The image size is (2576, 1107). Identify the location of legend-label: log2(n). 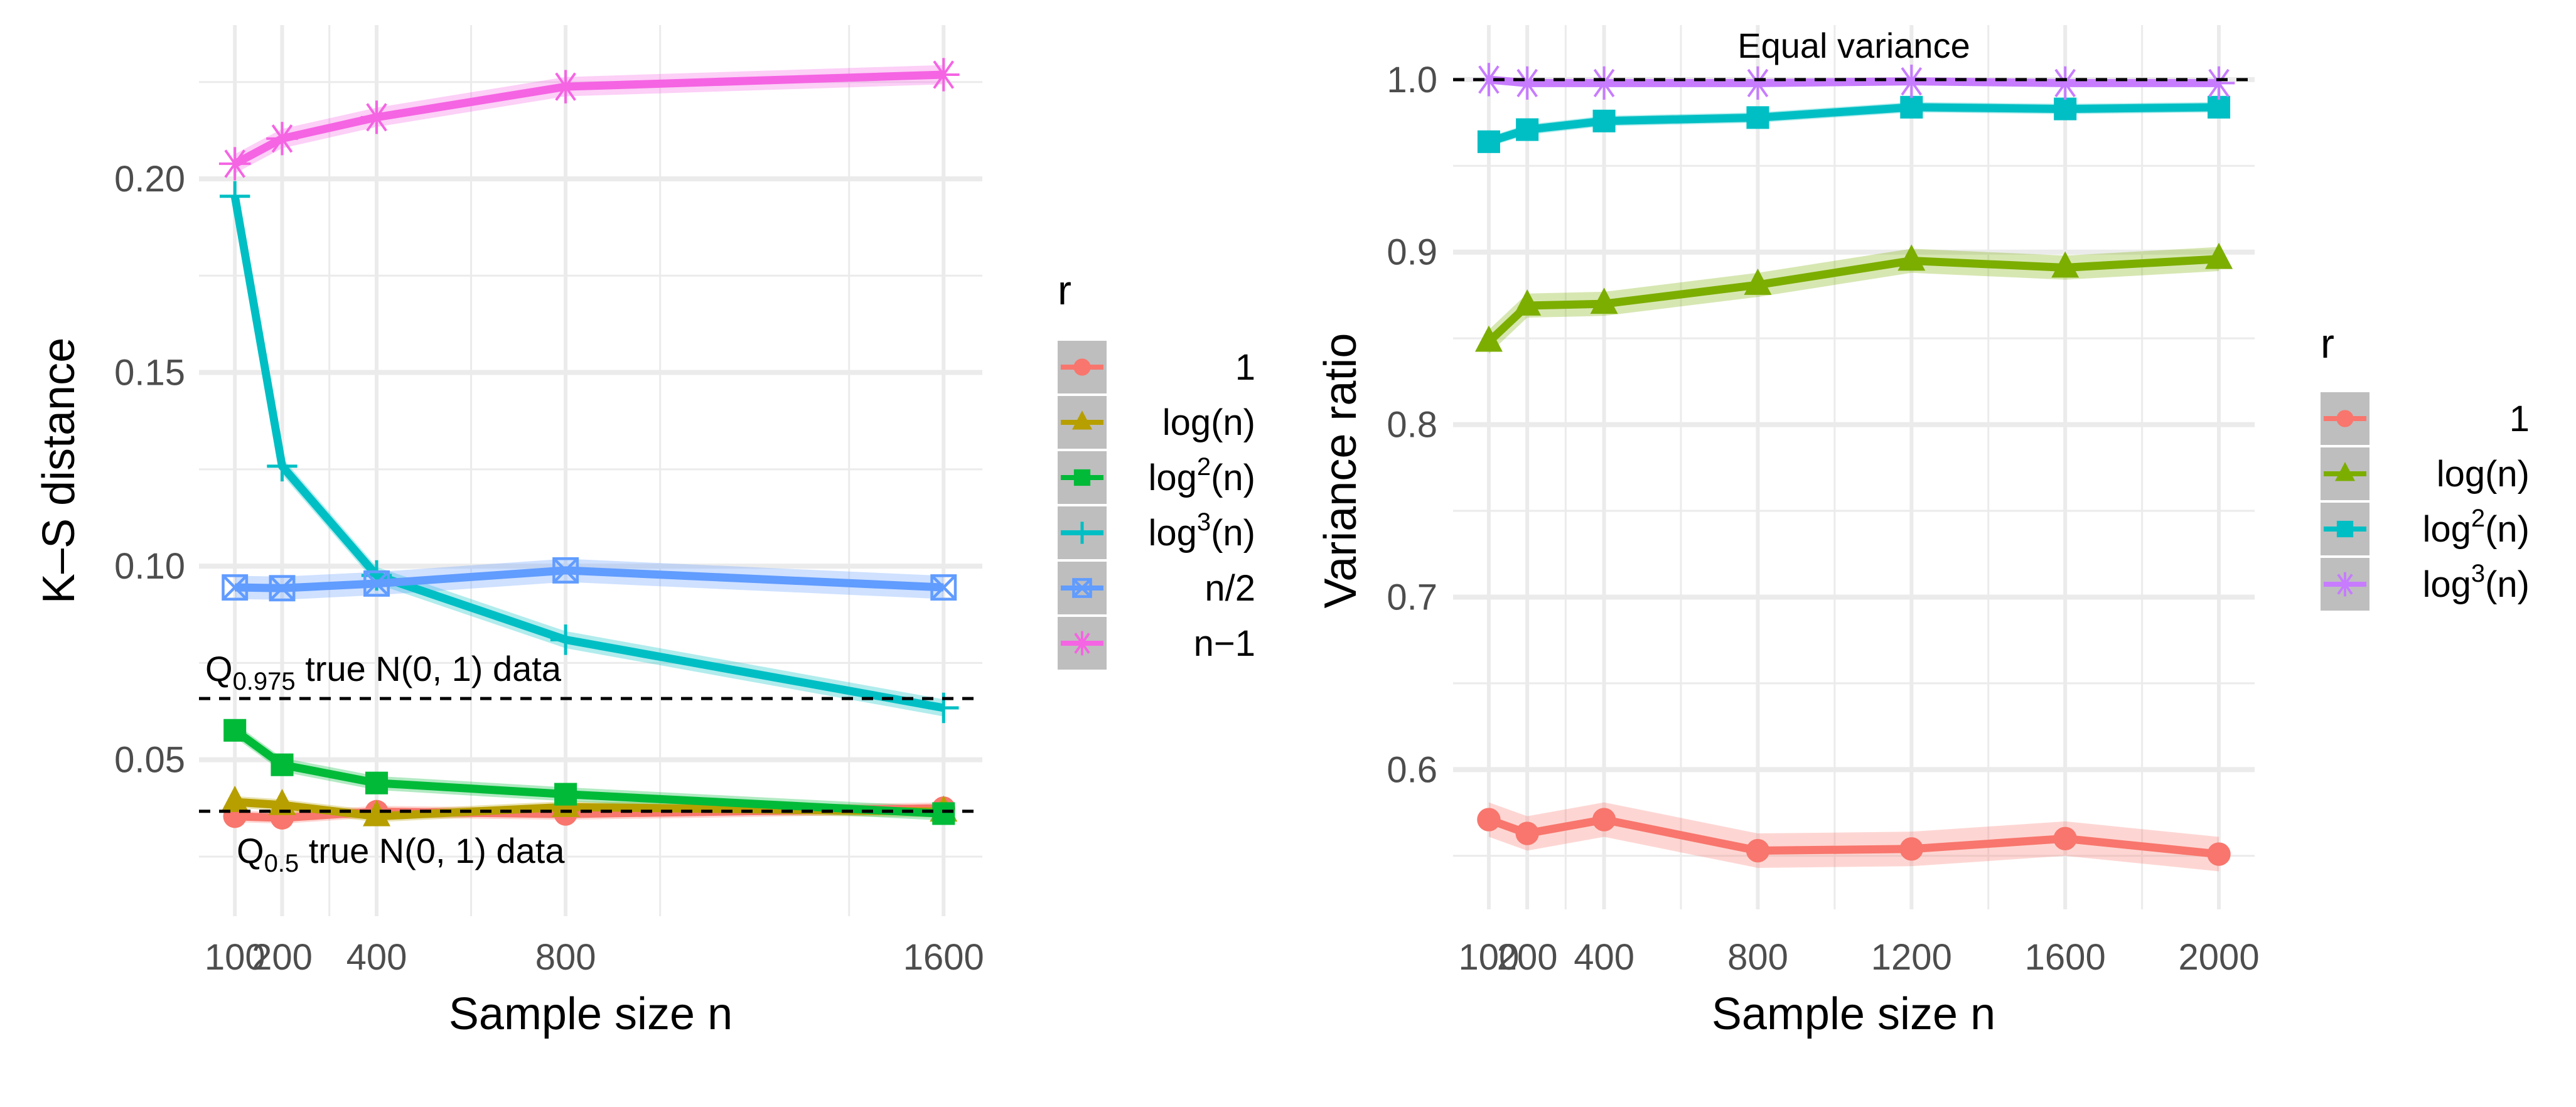
(1201, 475).